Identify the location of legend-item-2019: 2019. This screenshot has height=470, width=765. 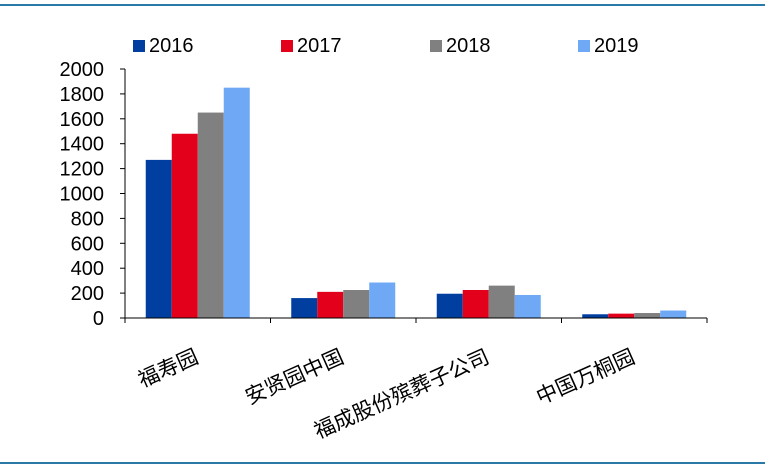
(608, 46).